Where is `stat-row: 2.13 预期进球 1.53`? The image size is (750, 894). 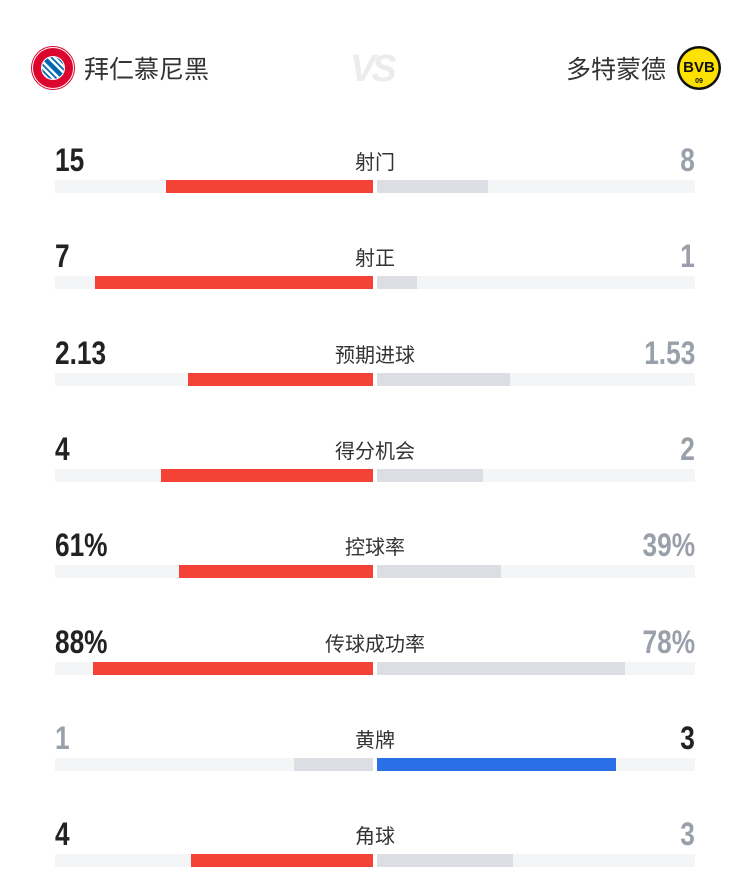 stat-row: 2.13 预期进球 1.53 is located at coordinates (375, 373).